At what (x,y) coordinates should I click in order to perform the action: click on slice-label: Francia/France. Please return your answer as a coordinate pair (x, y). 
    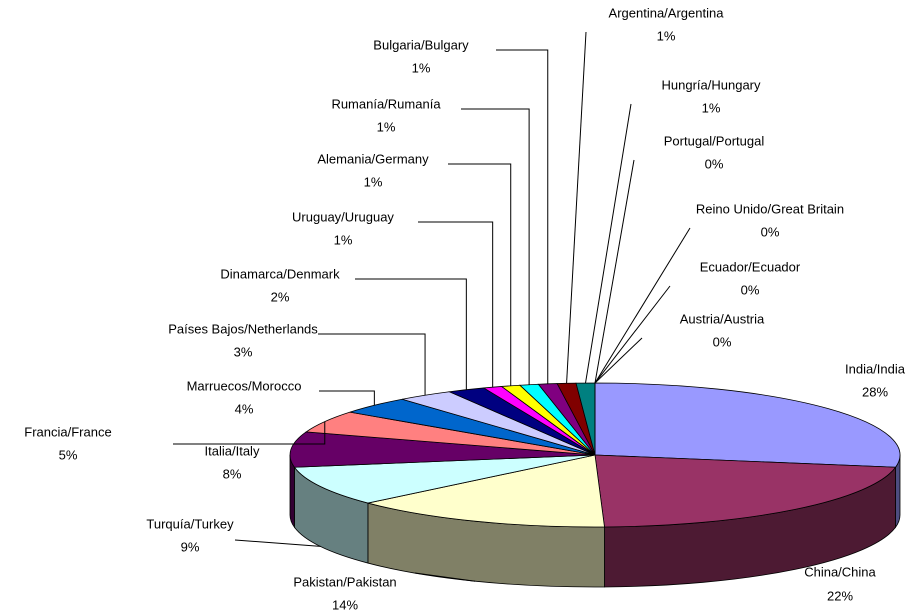
    Looking at the image, I should click on (67, 431).